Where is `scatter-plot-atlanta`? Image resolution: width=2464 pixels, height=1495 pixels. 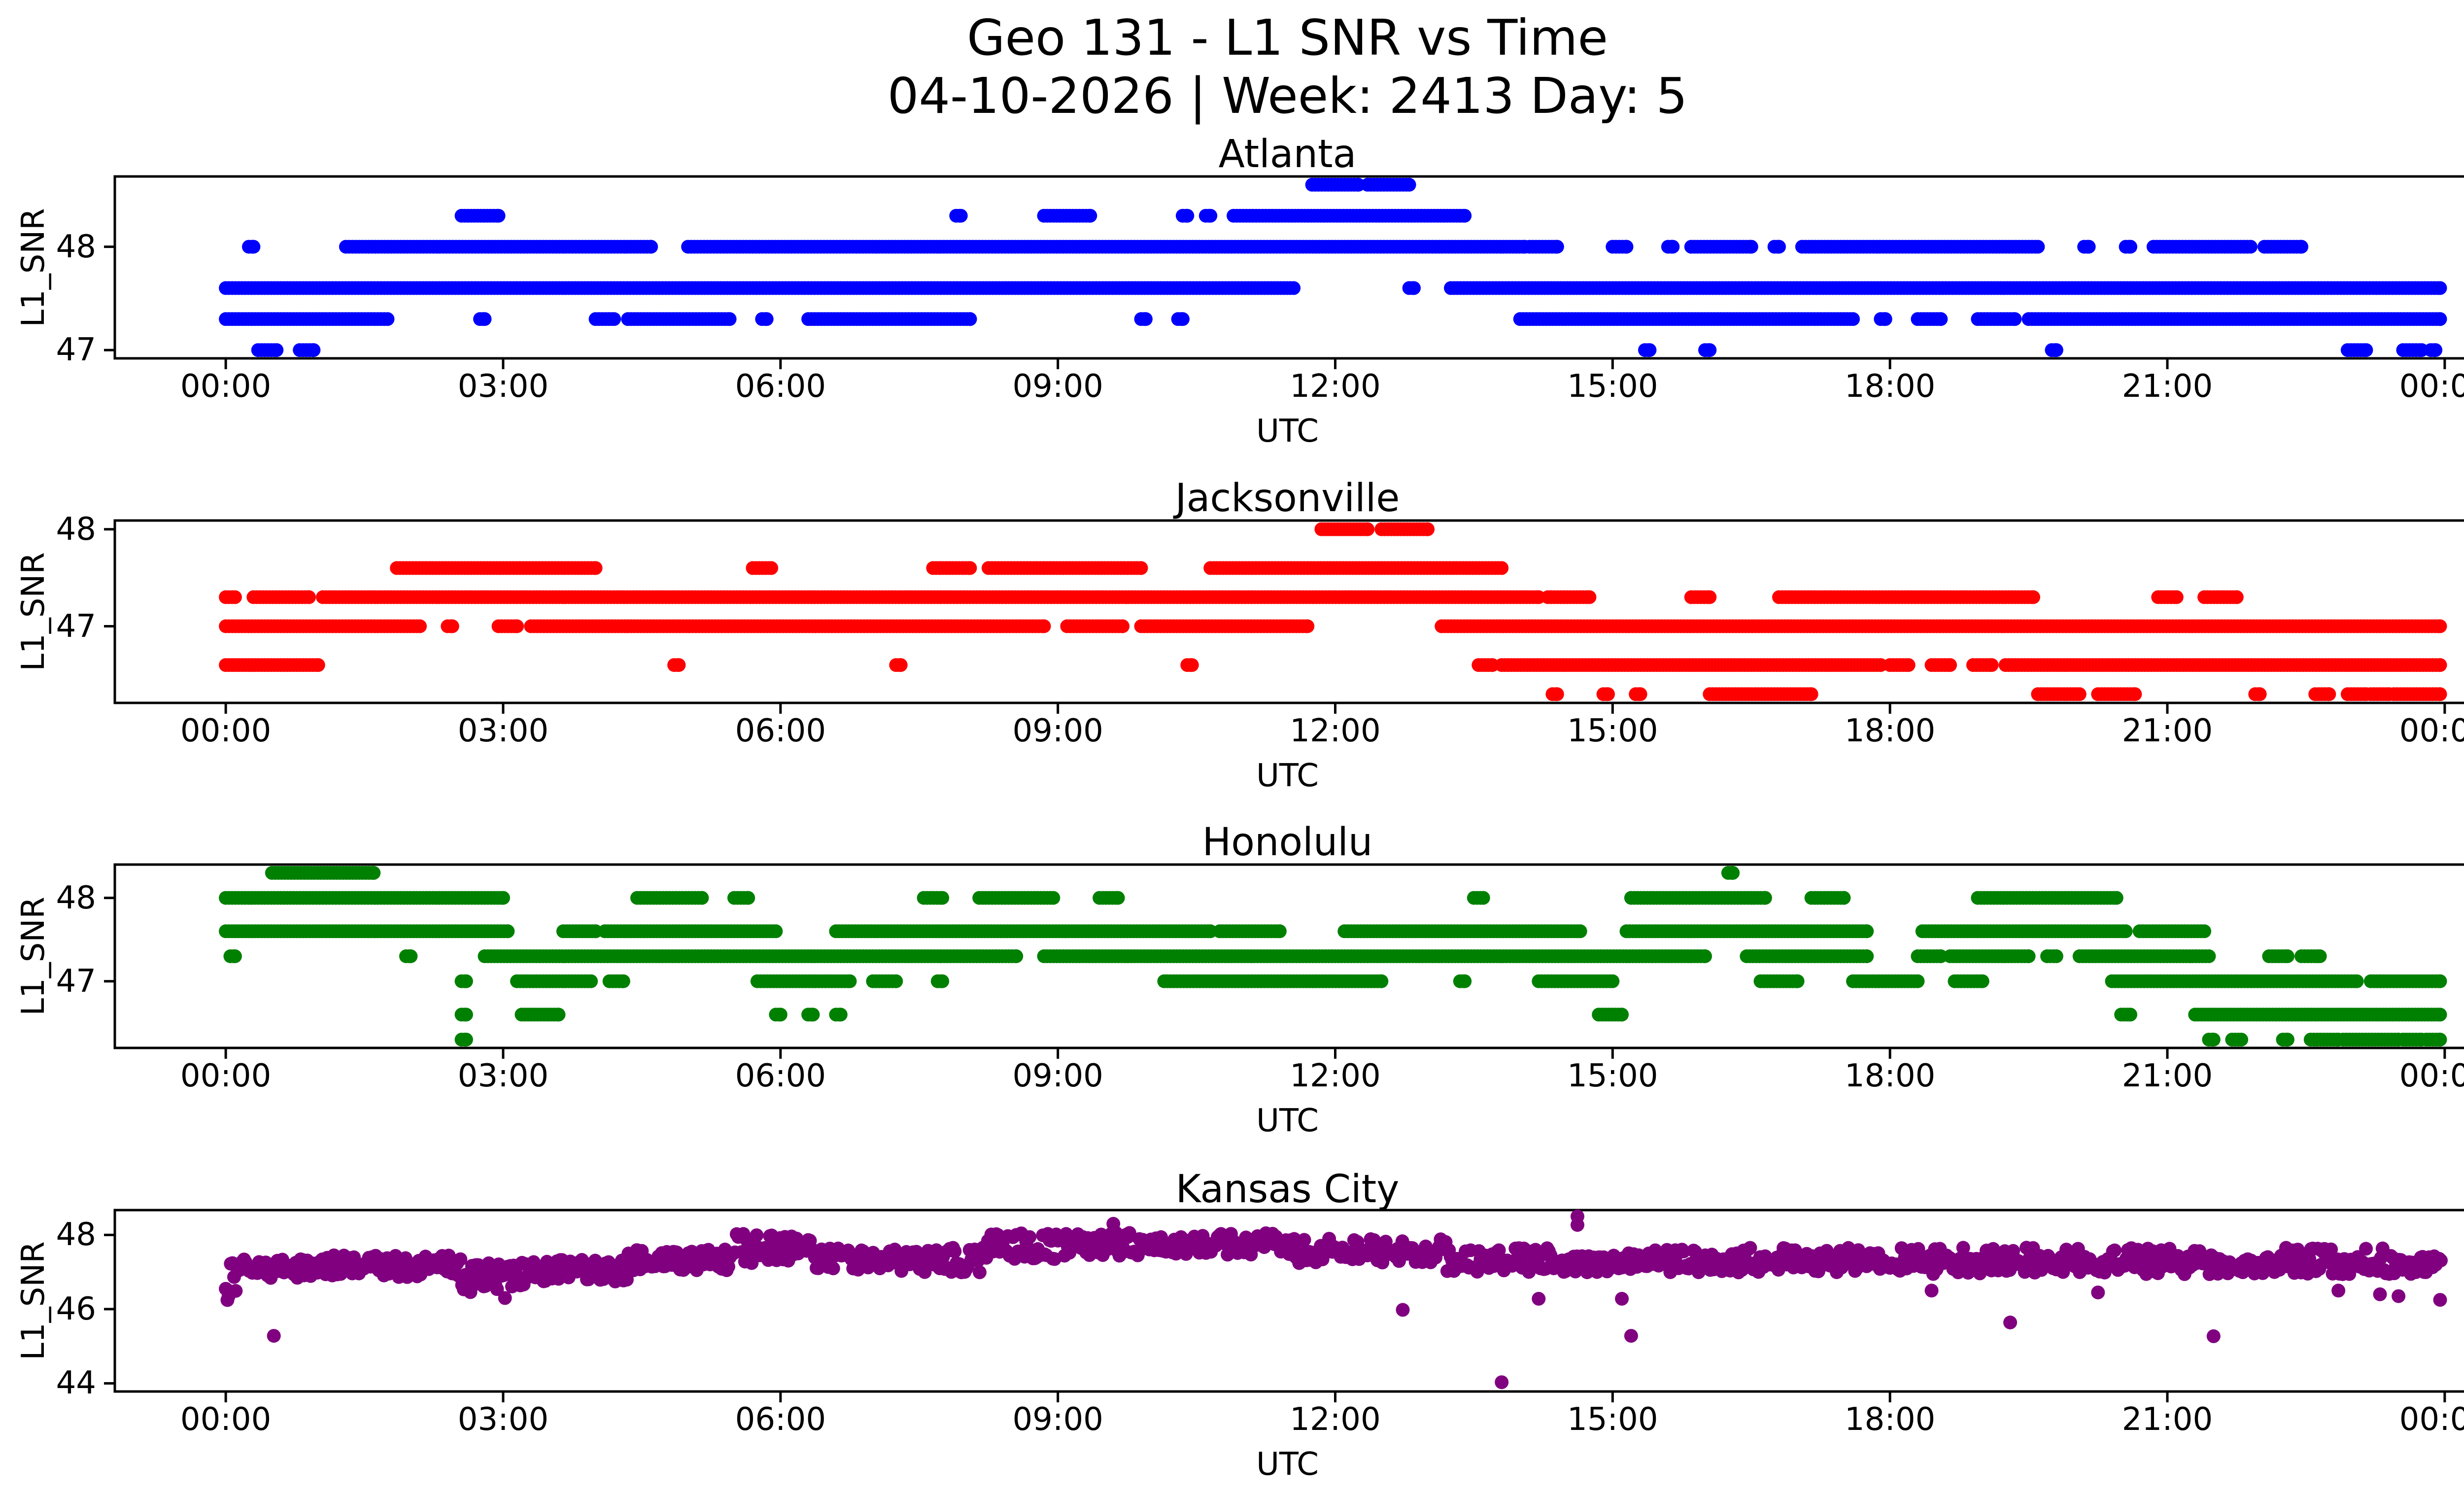 scatter-plot-atlanta is located at coordinates (1284, 272).